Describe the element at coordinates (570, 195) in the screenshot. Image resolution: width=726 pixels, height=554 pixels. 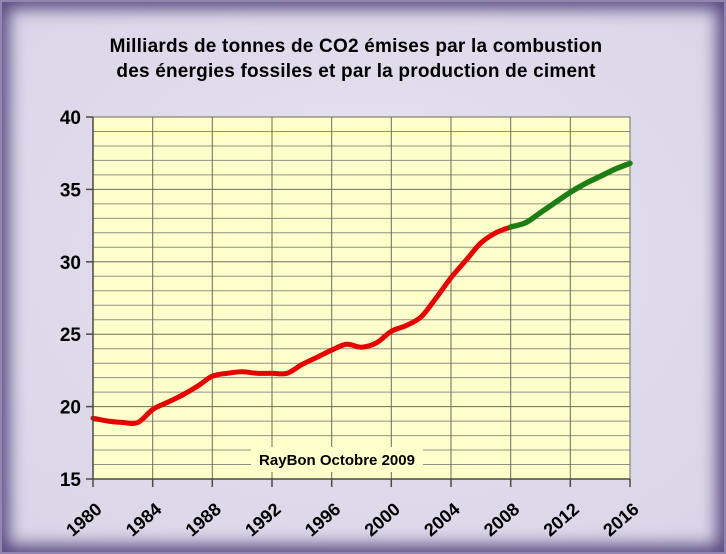
I see `series-green-line-projection` at that location.